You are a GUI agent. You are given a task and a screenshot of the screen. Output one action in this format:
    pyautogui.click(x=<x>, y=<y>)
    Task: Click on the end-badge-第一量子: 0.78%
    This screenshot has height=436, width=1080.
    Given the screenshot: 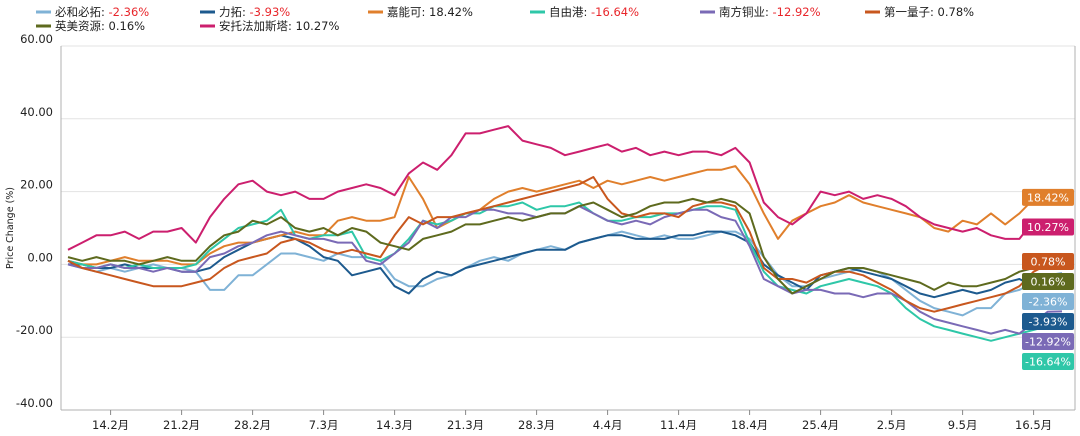 What is the action you would take?
    pyautogui.click(x=1048, y=262)
    